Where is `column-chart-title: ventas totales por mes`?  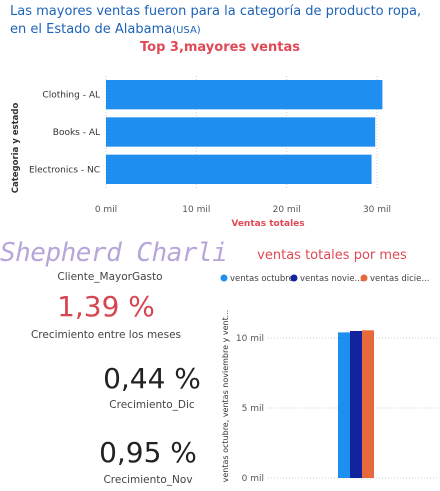
column-chart-title: ventas totales por mes is located at coordinates (332, 255).